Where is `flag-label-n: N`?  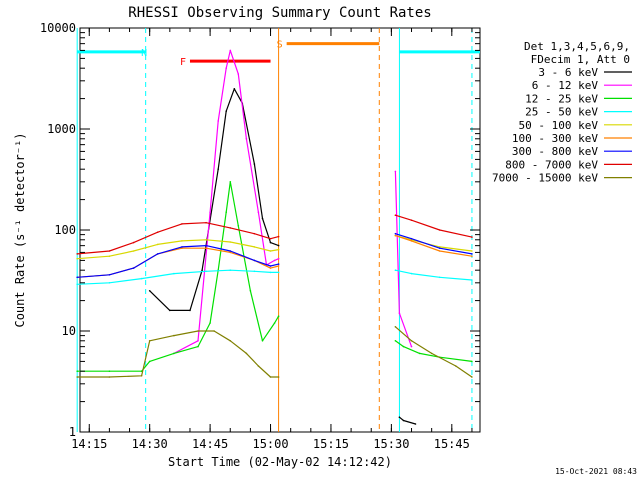 flag-label-n: N is located at coordinates (144, 53).